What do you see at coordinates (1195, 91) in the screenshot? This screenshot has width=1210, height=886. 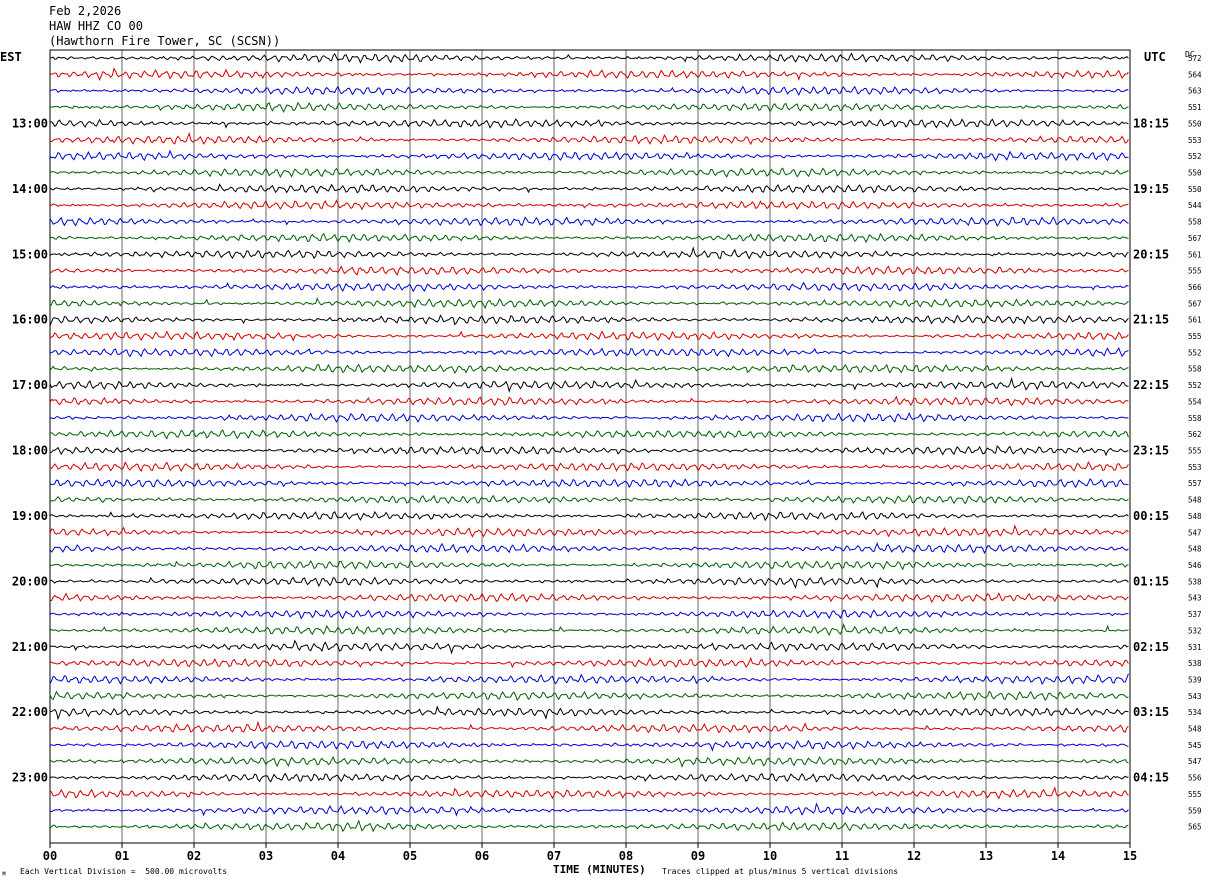 I see `dc-offset-label: 563` at bounding box center [1195, 91].